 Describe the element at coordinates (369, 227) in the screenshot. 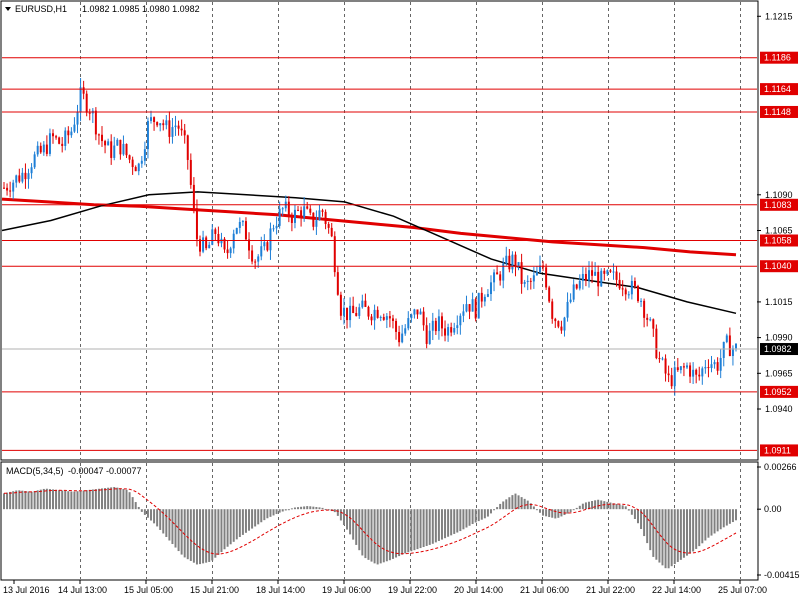

I see `ma-slow-line` at that location.